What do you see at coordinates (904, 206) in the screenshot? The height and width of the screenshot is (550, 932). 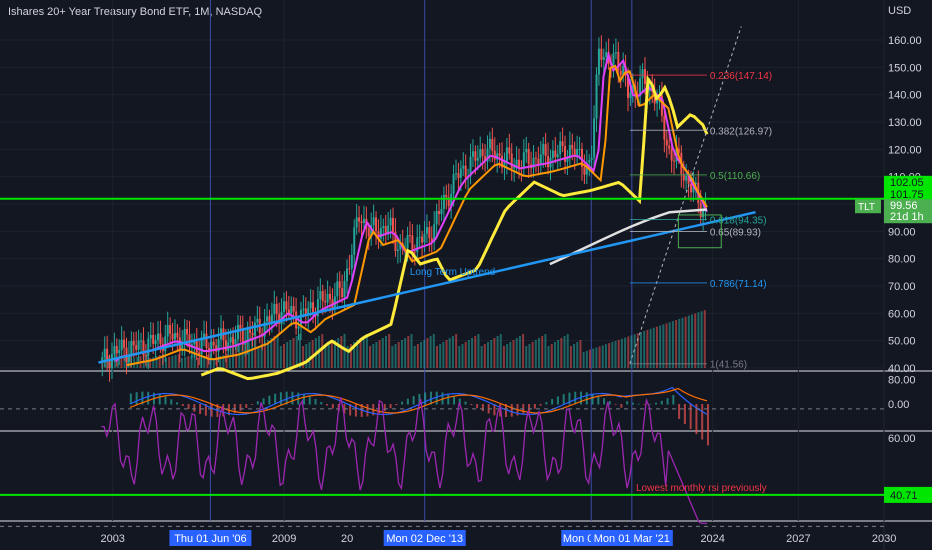 I see `price-badge-value: 99.56` at bounding box center [904, 206].